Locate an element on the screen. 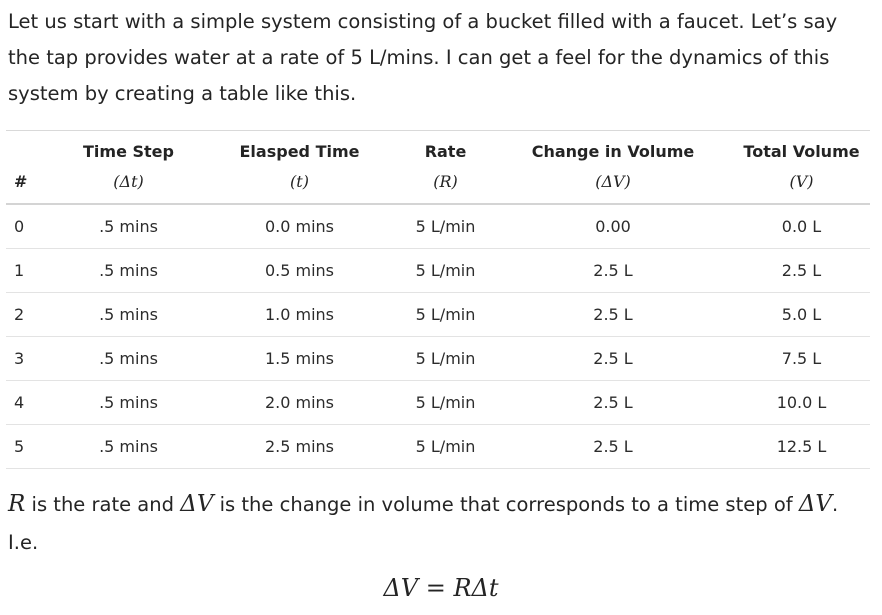  table-cell: 2 is located at coordinates (31, 314).